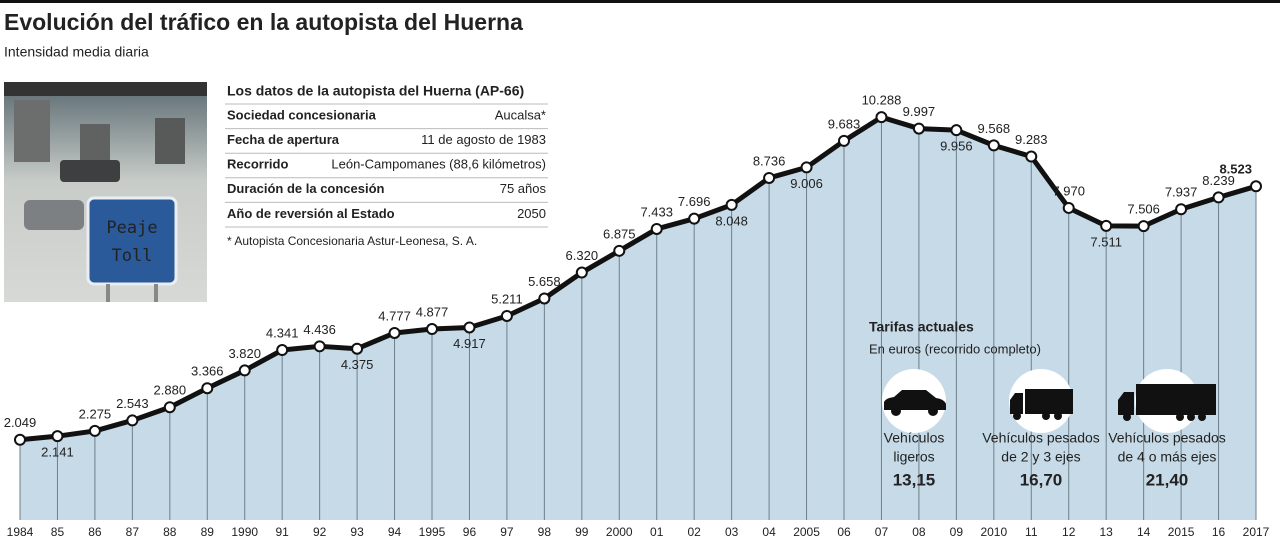  I want to click on x-tick-label: 11, so click(1031, 532).